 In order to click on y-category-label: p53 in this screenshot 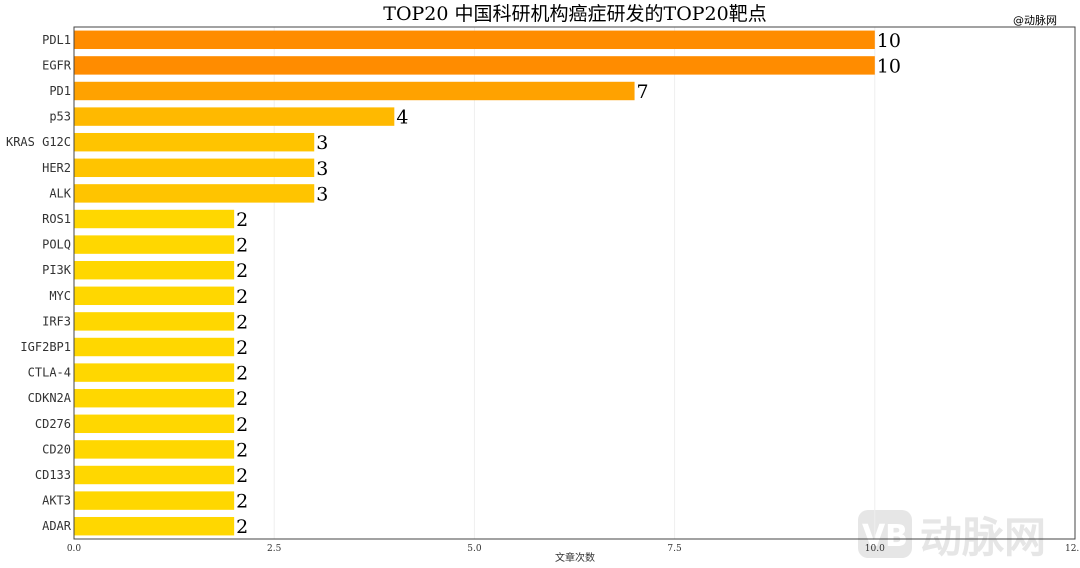, I will do `click(60, 117)`.